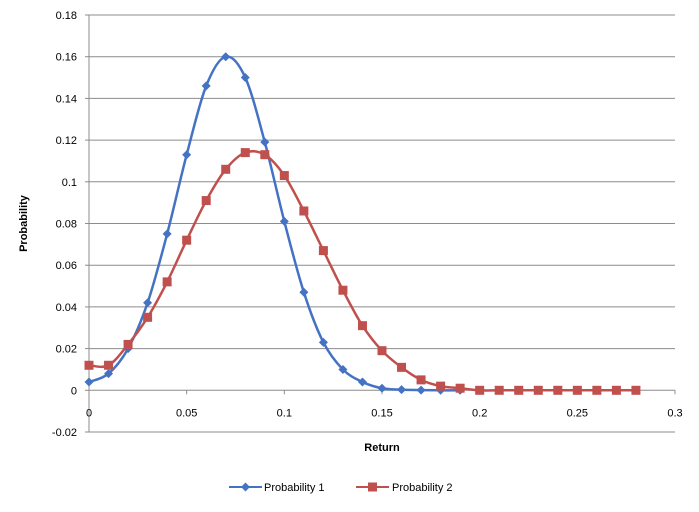  I want to click on x-tick-label: 0.05, so click(186, 413).